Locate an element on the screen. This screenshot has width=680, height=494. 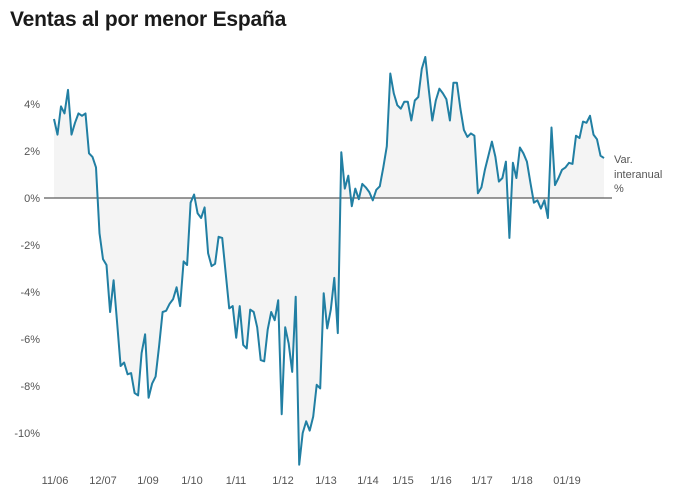
x-tick-label: 1/17 is located at coordinates (481, 481).